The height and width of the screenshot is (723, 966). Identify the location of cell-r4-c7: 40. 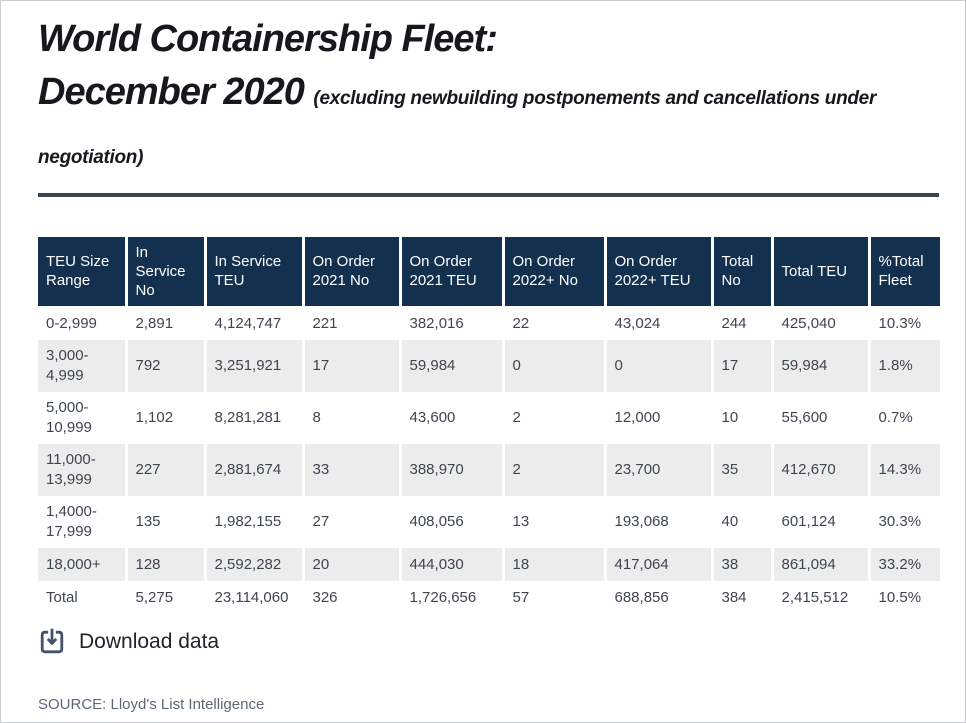
(743, 522).